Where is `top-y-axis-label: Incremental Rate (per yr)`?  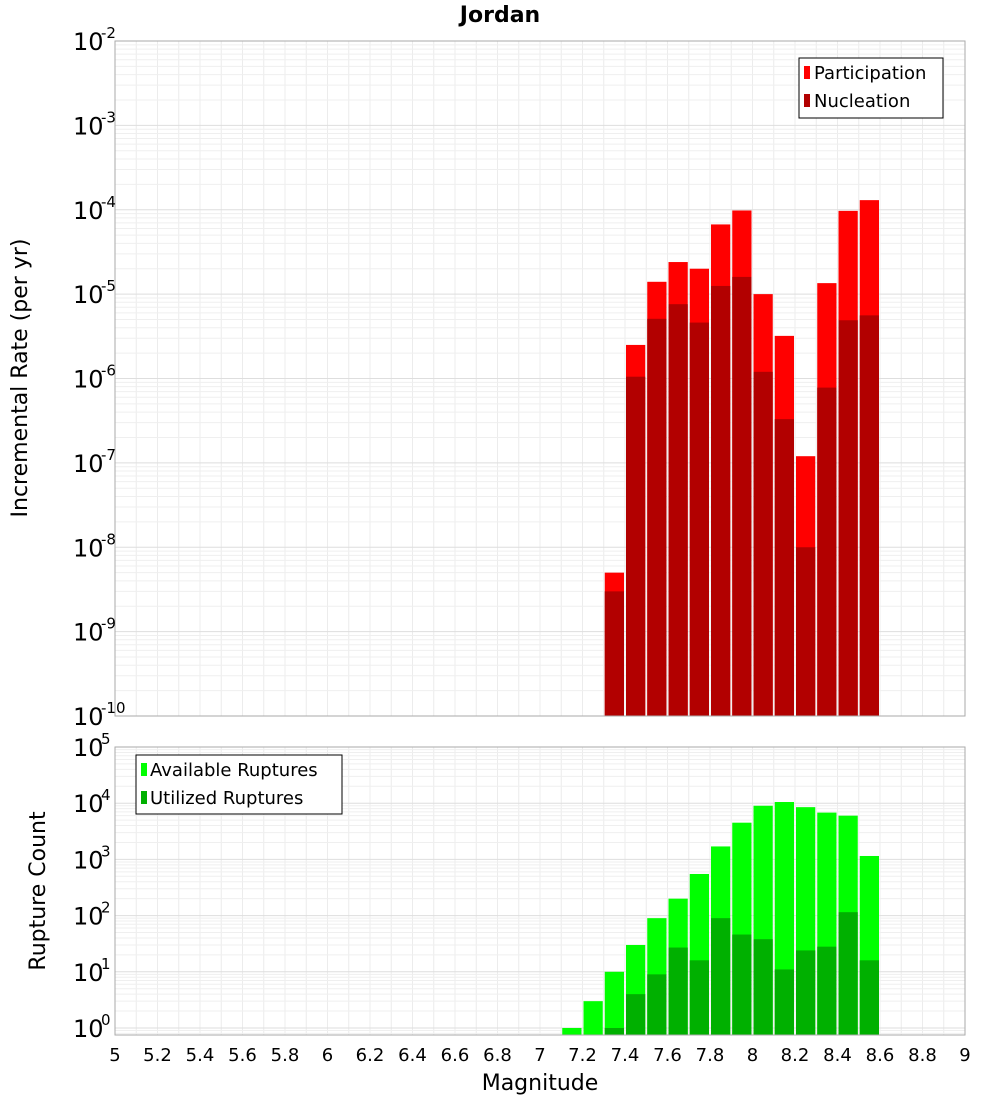 top-y-axis-label: Incremental Rate (per yr) is located at coordinates (20, 378).